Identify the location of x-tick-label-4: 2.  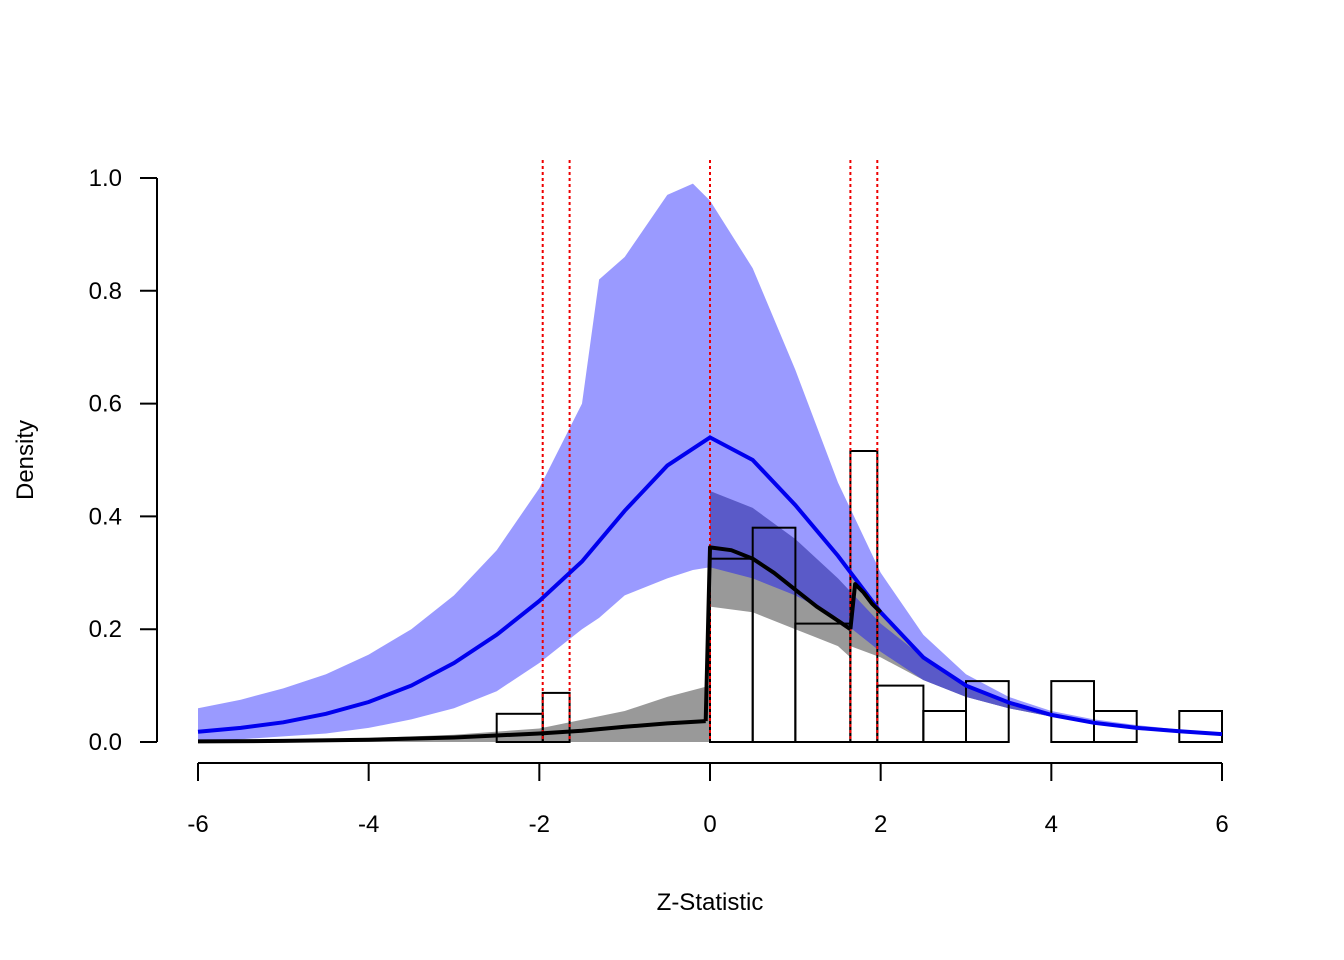
(880, 824).